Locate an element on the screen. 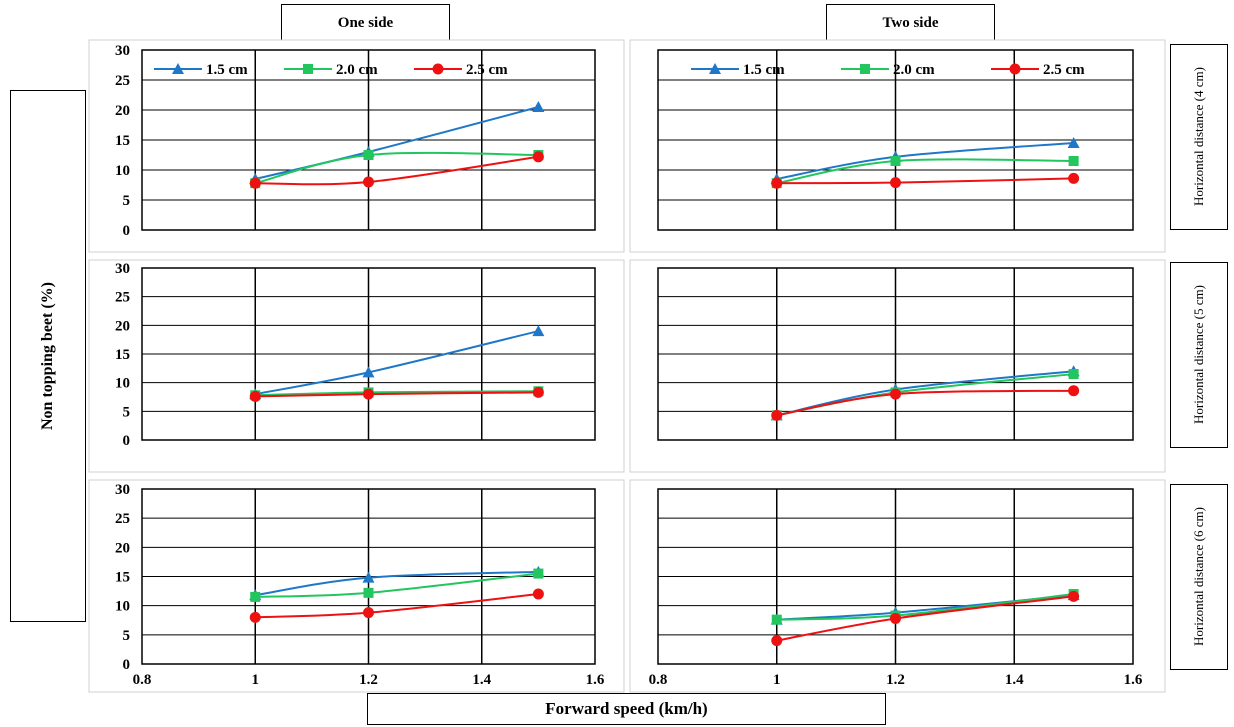 This screenshot has height=727, width=1234. panel-1: 0 5 10 15 20 25 30 1.5 cm 2.0 cm 2.5 cm is located at coordinates (356, 146).